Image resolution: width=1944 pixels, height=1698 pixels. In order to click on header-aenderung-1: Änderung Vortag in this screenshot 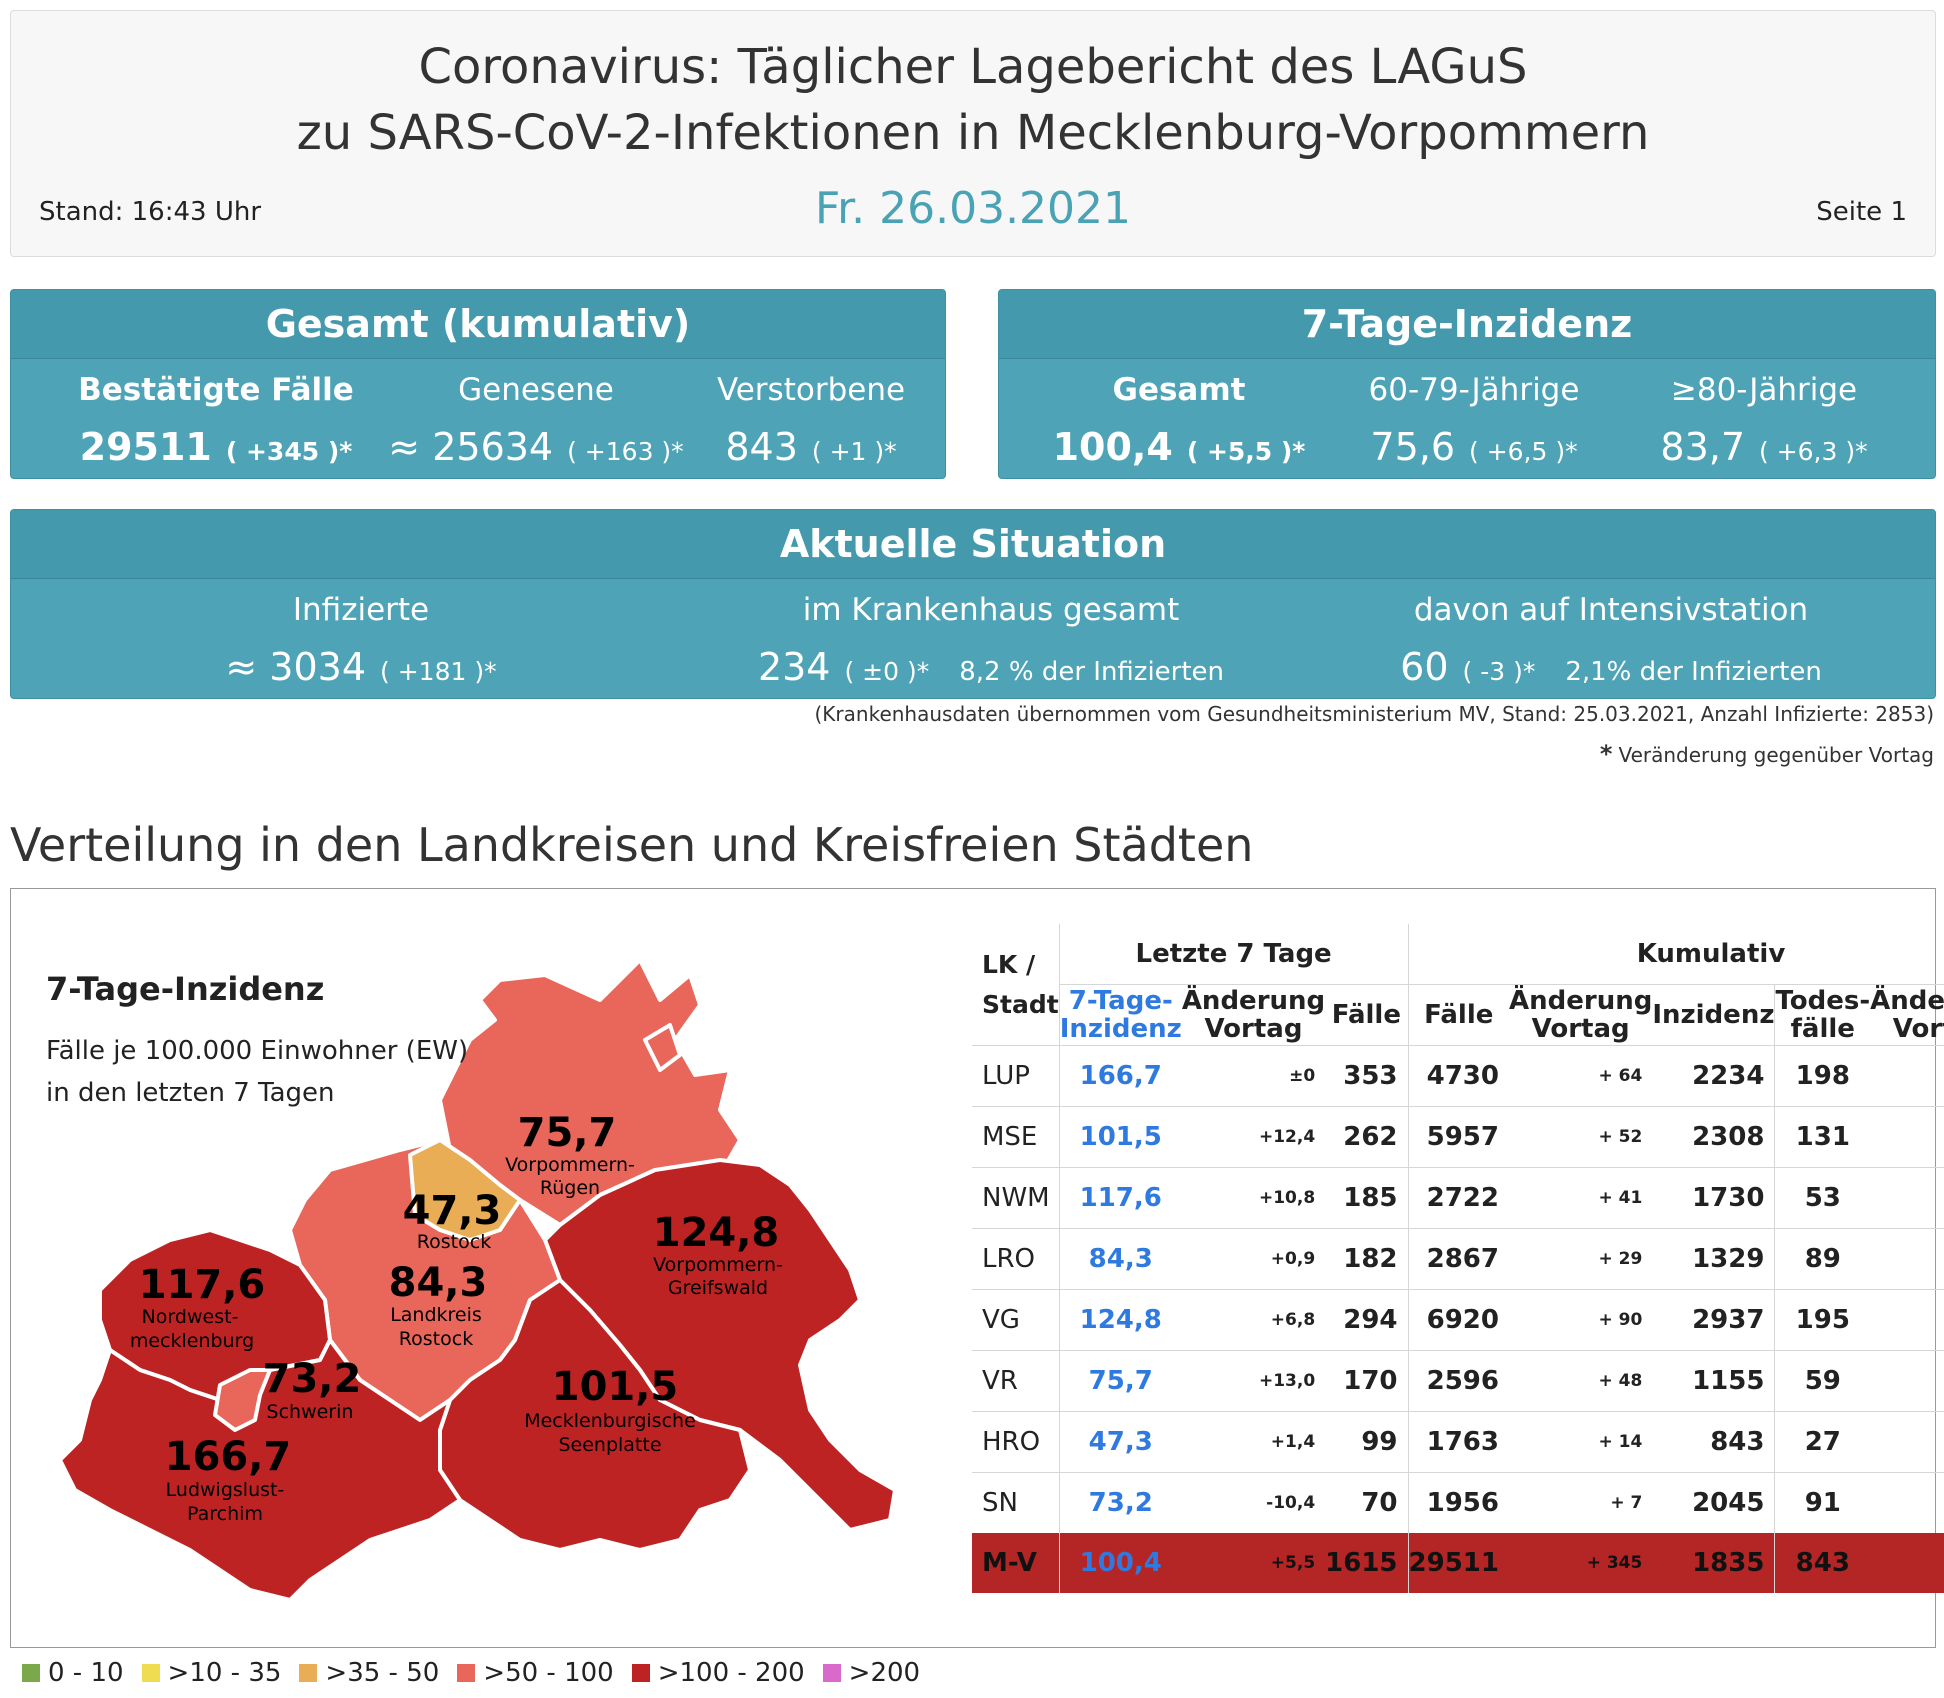, I will do `click(1253, 1015)`.